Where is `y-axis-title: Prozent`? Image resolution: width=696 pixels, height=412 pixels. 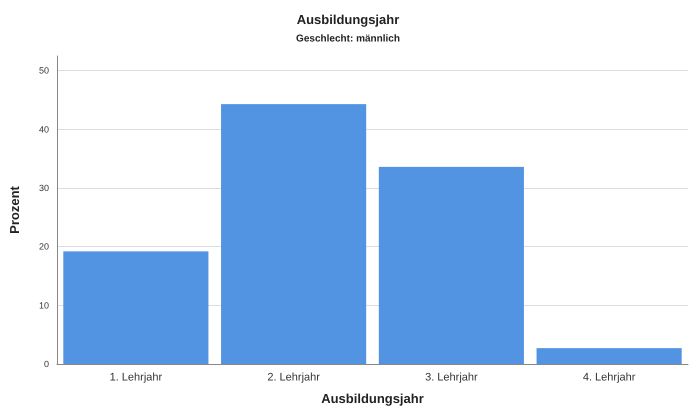 y-axis-title: Prozent is located at coordinates (14, 209).